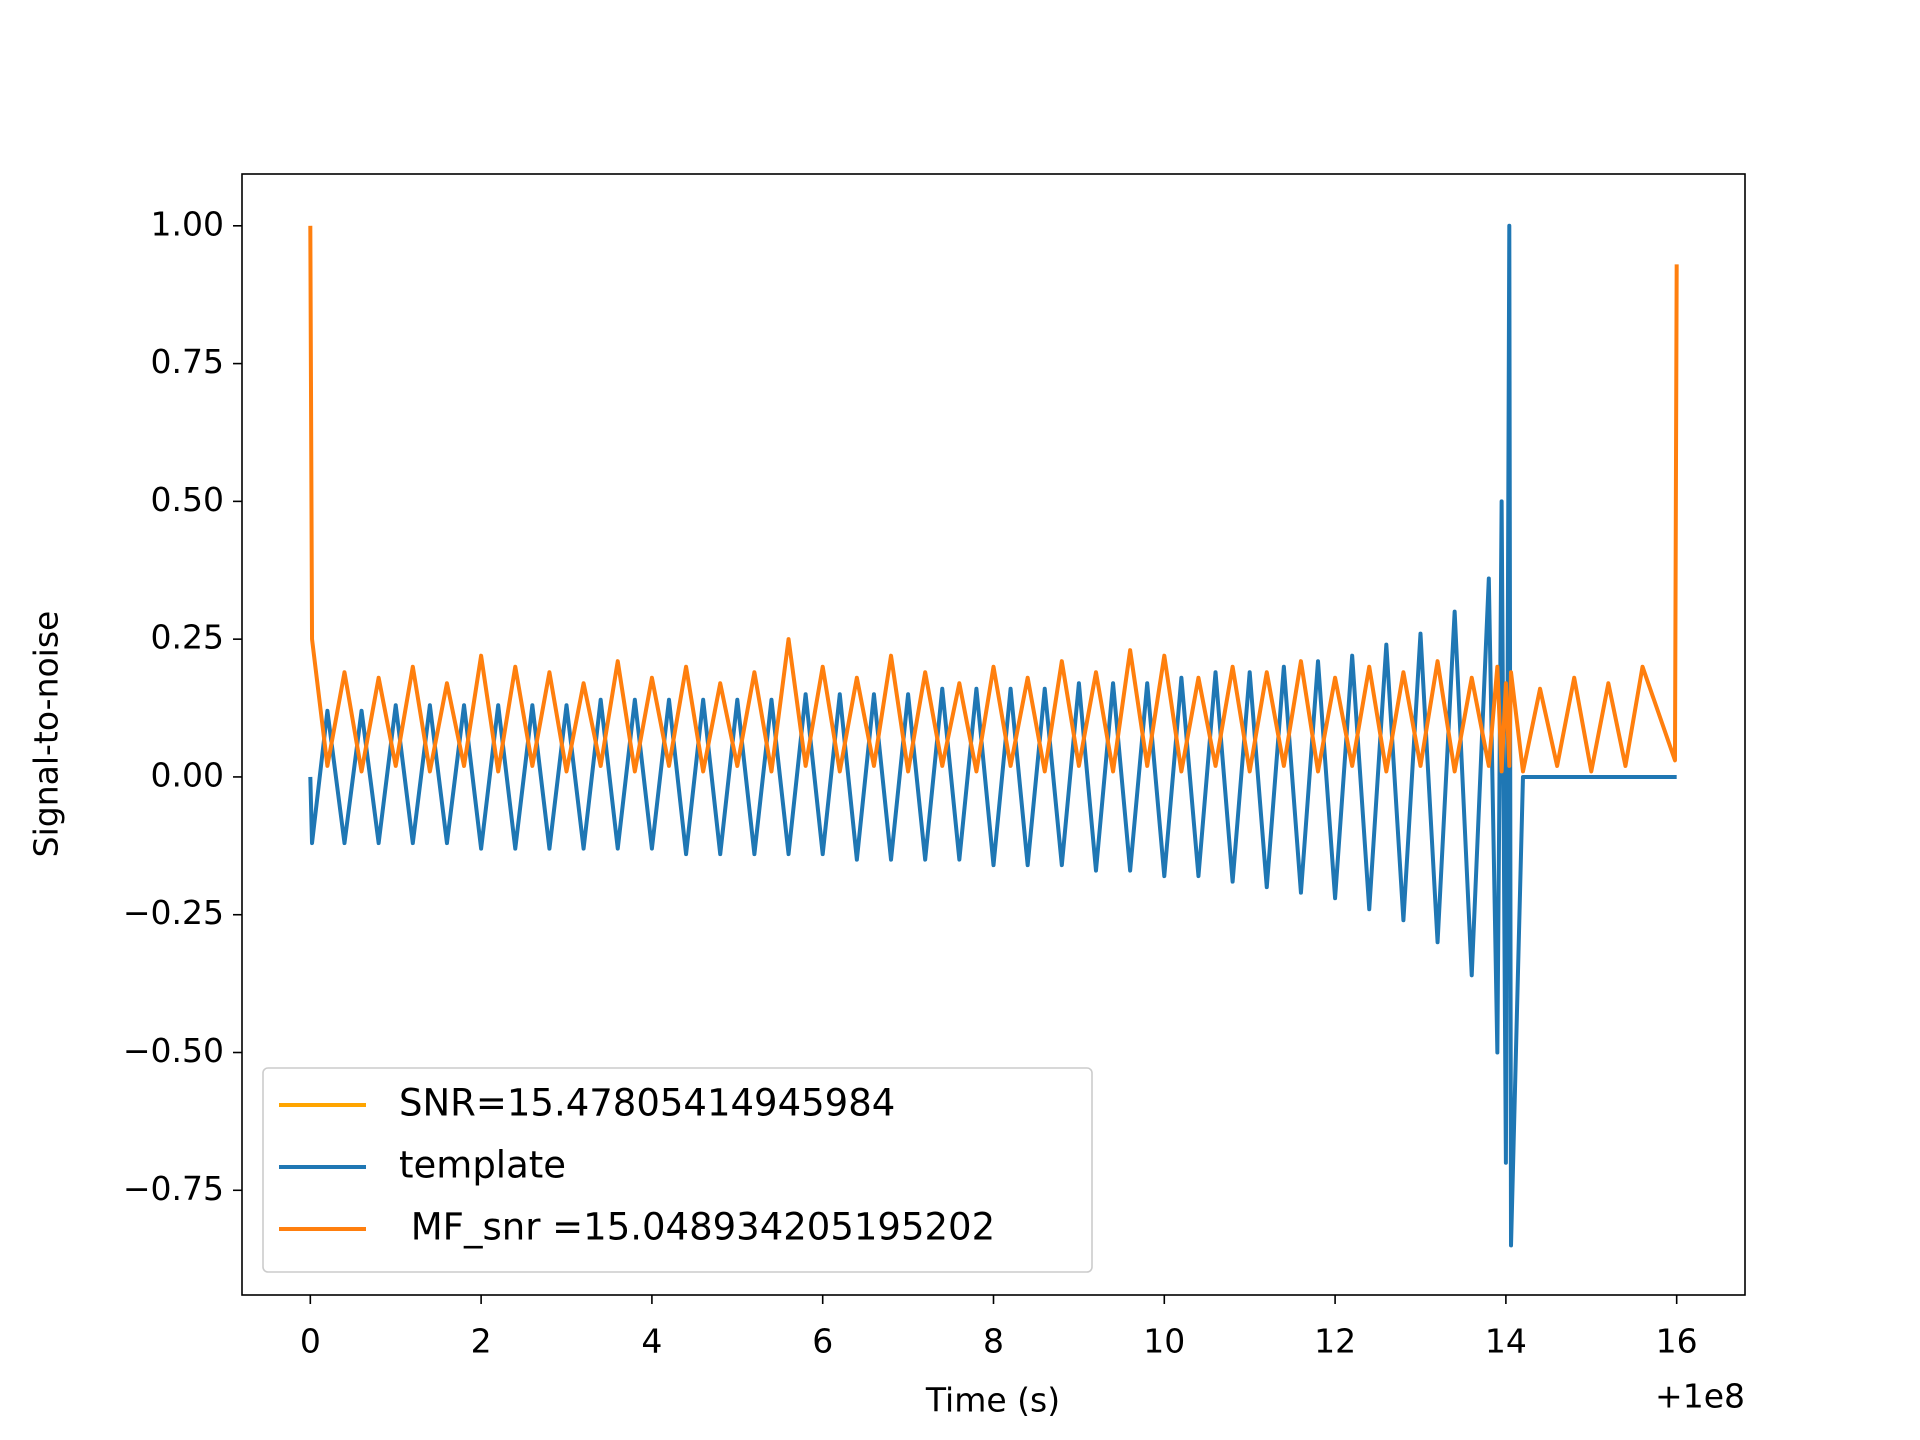  Describe the element at coordinates (1506, 1341) in the screenshot. I see `x-tick-label: 14` at that location.